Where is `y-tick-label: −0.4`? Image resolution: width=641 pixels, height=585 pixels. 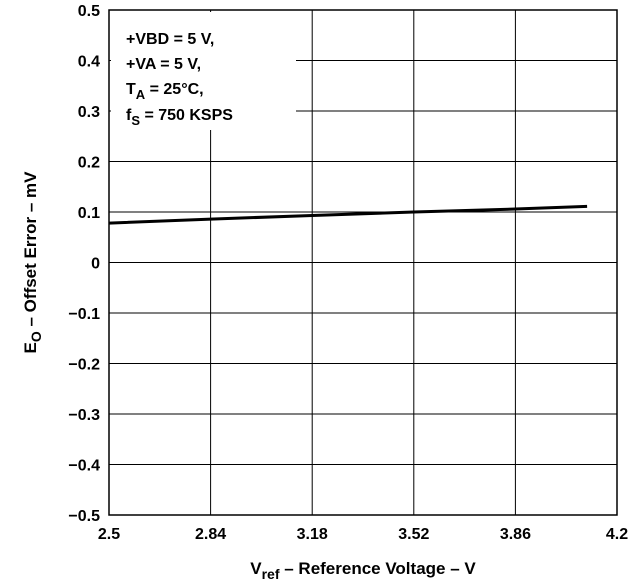
y-tick-label: −0.4 is located at coordinates (84, 466).